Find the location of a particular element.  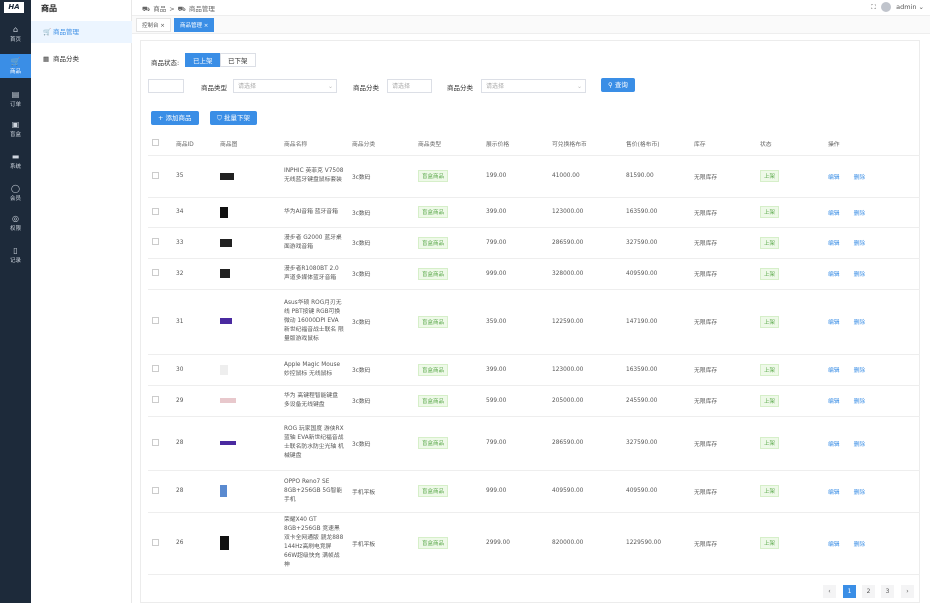

cart-icon: ⛟ is located at coordinates (181, 9).